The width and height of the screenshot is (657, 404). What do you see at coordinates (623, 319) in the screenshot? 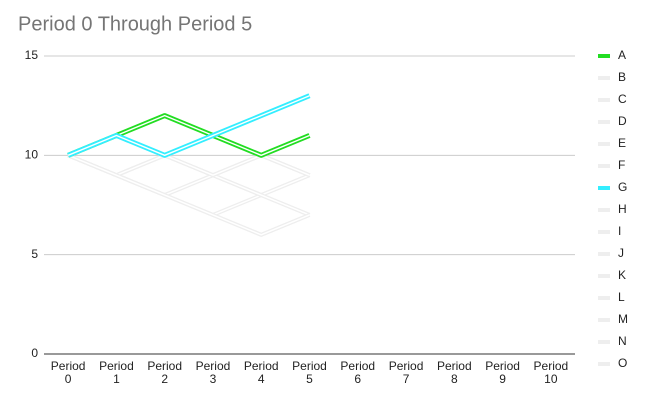
I see `legend-label: M` at bounding box center [623, 319].